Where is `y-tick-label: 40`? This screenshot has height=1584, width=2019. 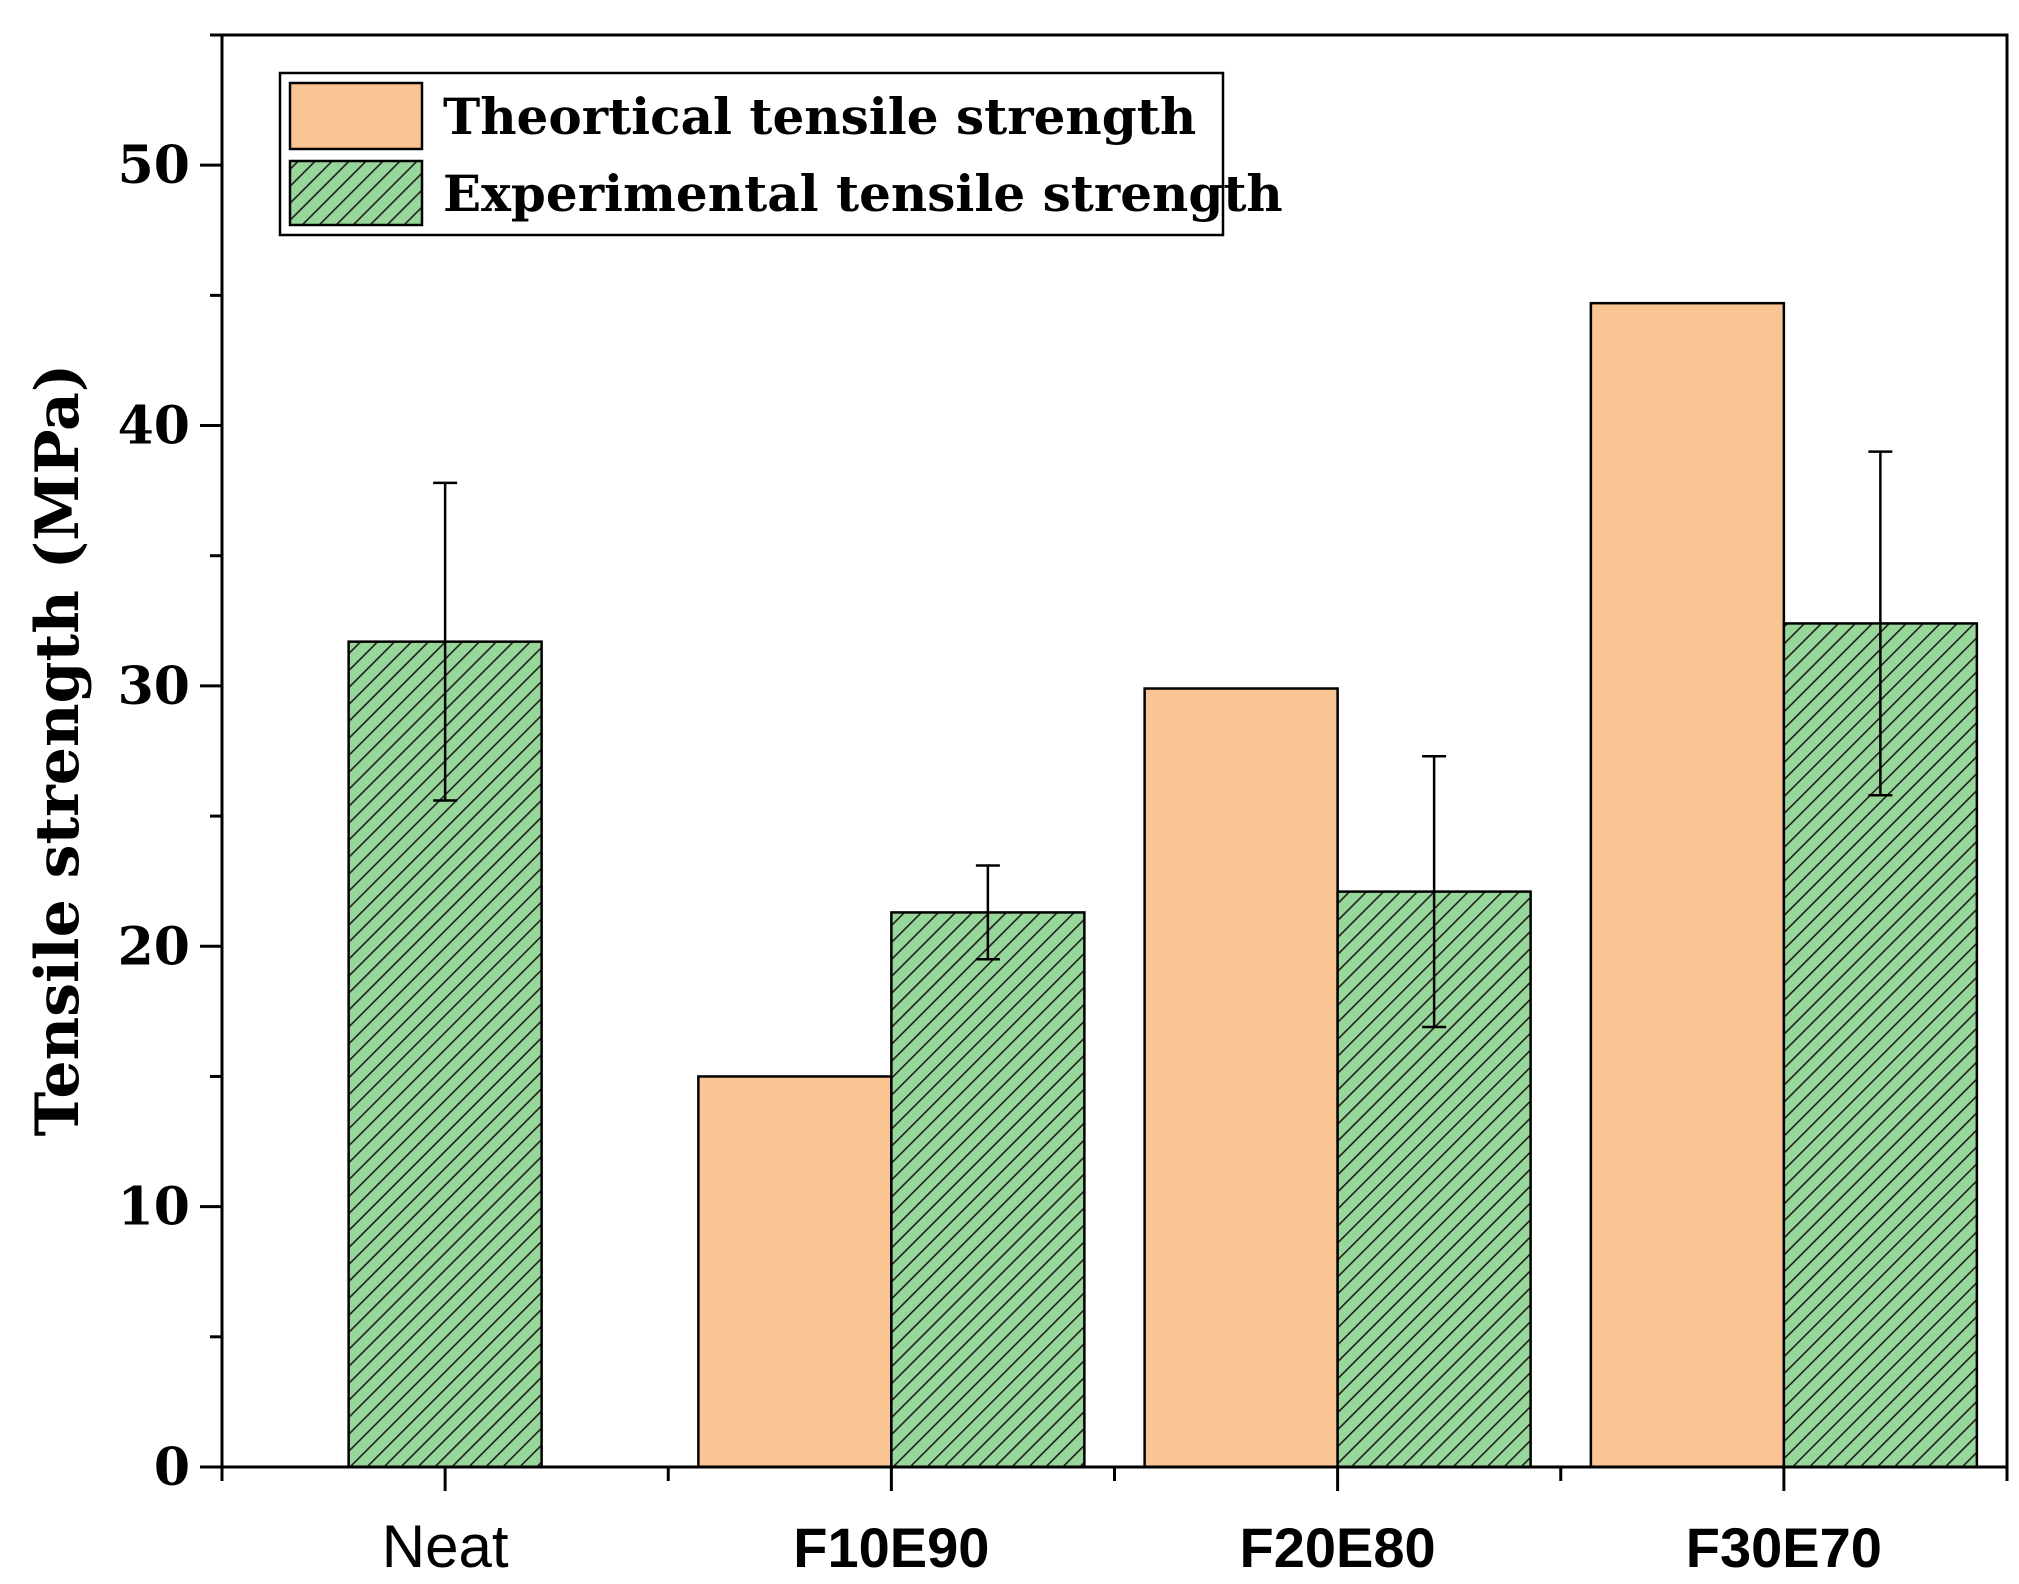
y-tick-label: 40 is located at coordinates (154, 426).